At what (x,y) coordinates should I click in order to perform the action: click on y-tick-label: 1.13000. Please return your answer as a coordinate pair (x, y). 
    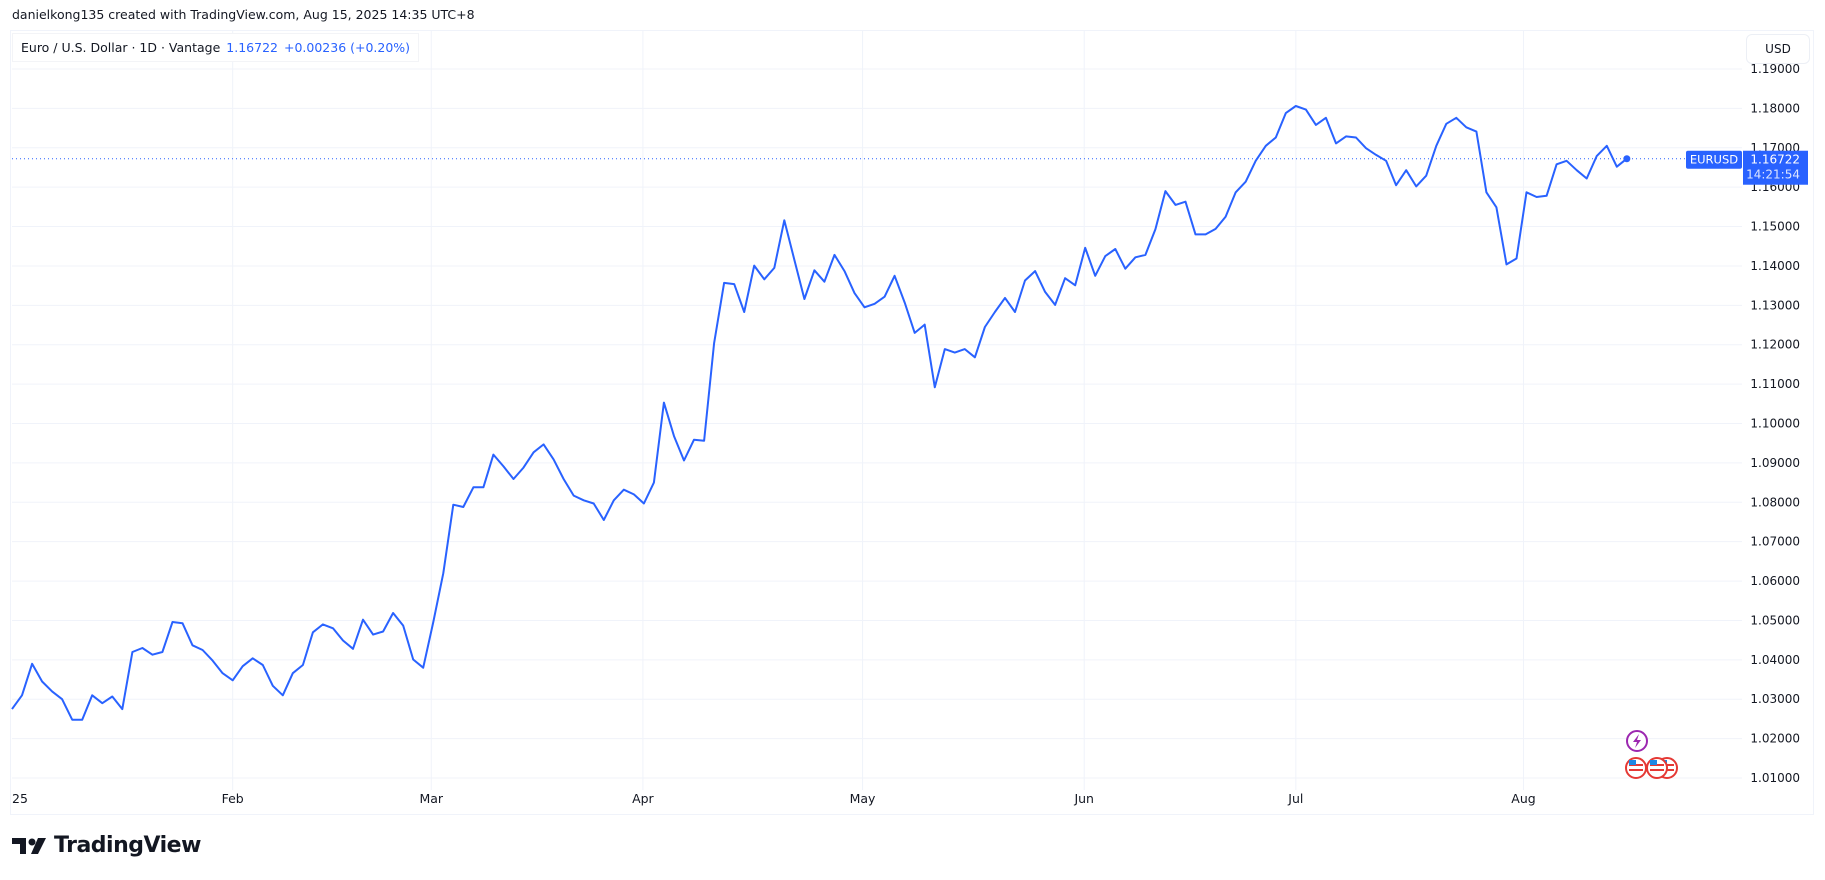
    Looking at the image, I should click on (1775, 305).